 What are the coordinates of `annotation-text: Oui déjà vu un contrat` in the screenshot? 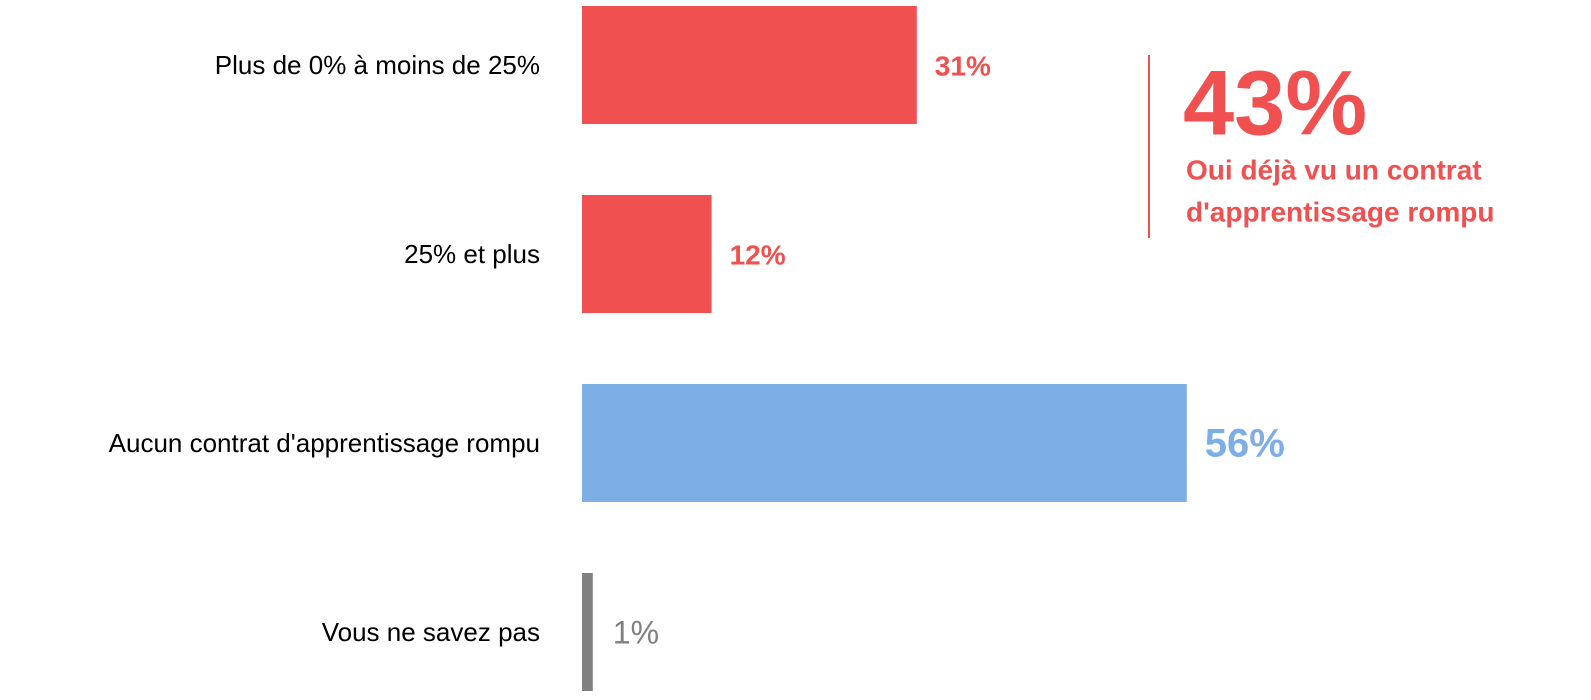 It's located at (1334, 169).